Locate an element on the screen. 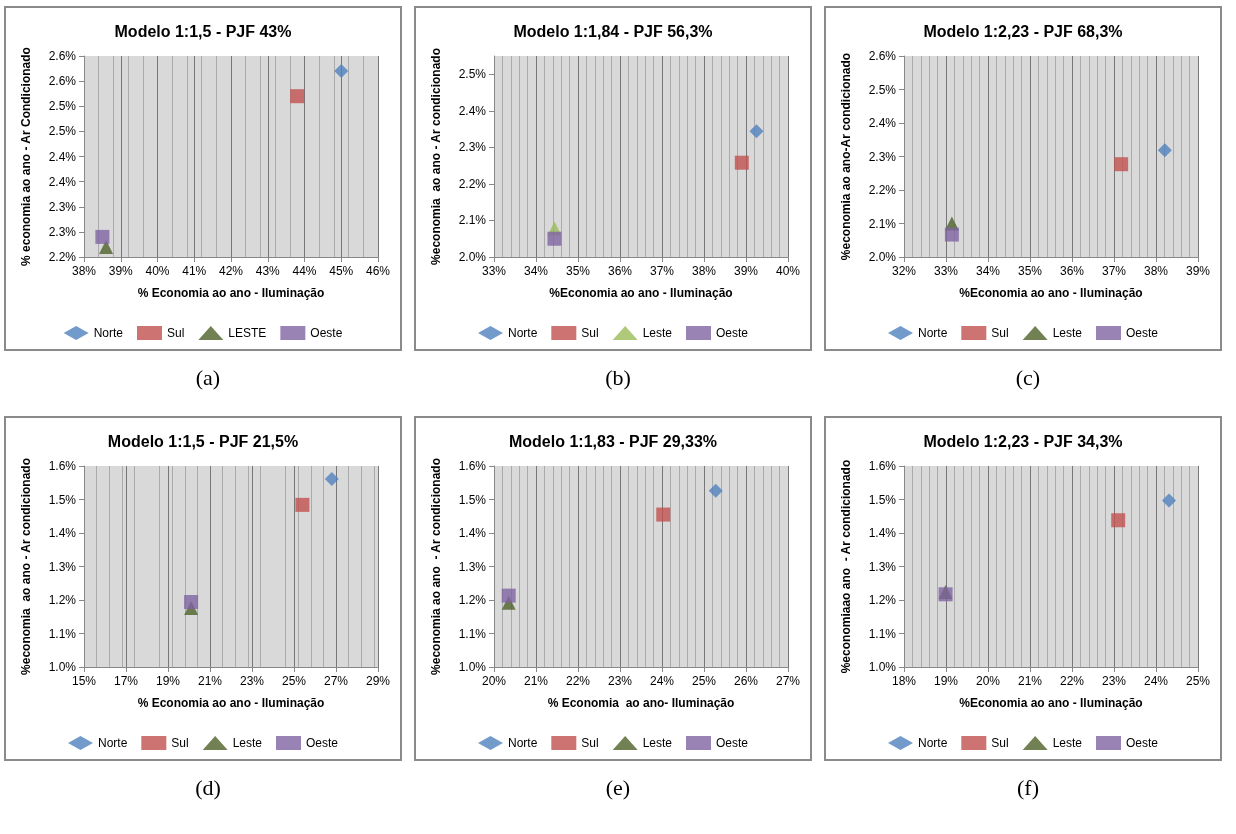 The image size is (1236, 834). y-axis-title: %economia ao ano-Ar condicionado is located at coordinates (846, 156).